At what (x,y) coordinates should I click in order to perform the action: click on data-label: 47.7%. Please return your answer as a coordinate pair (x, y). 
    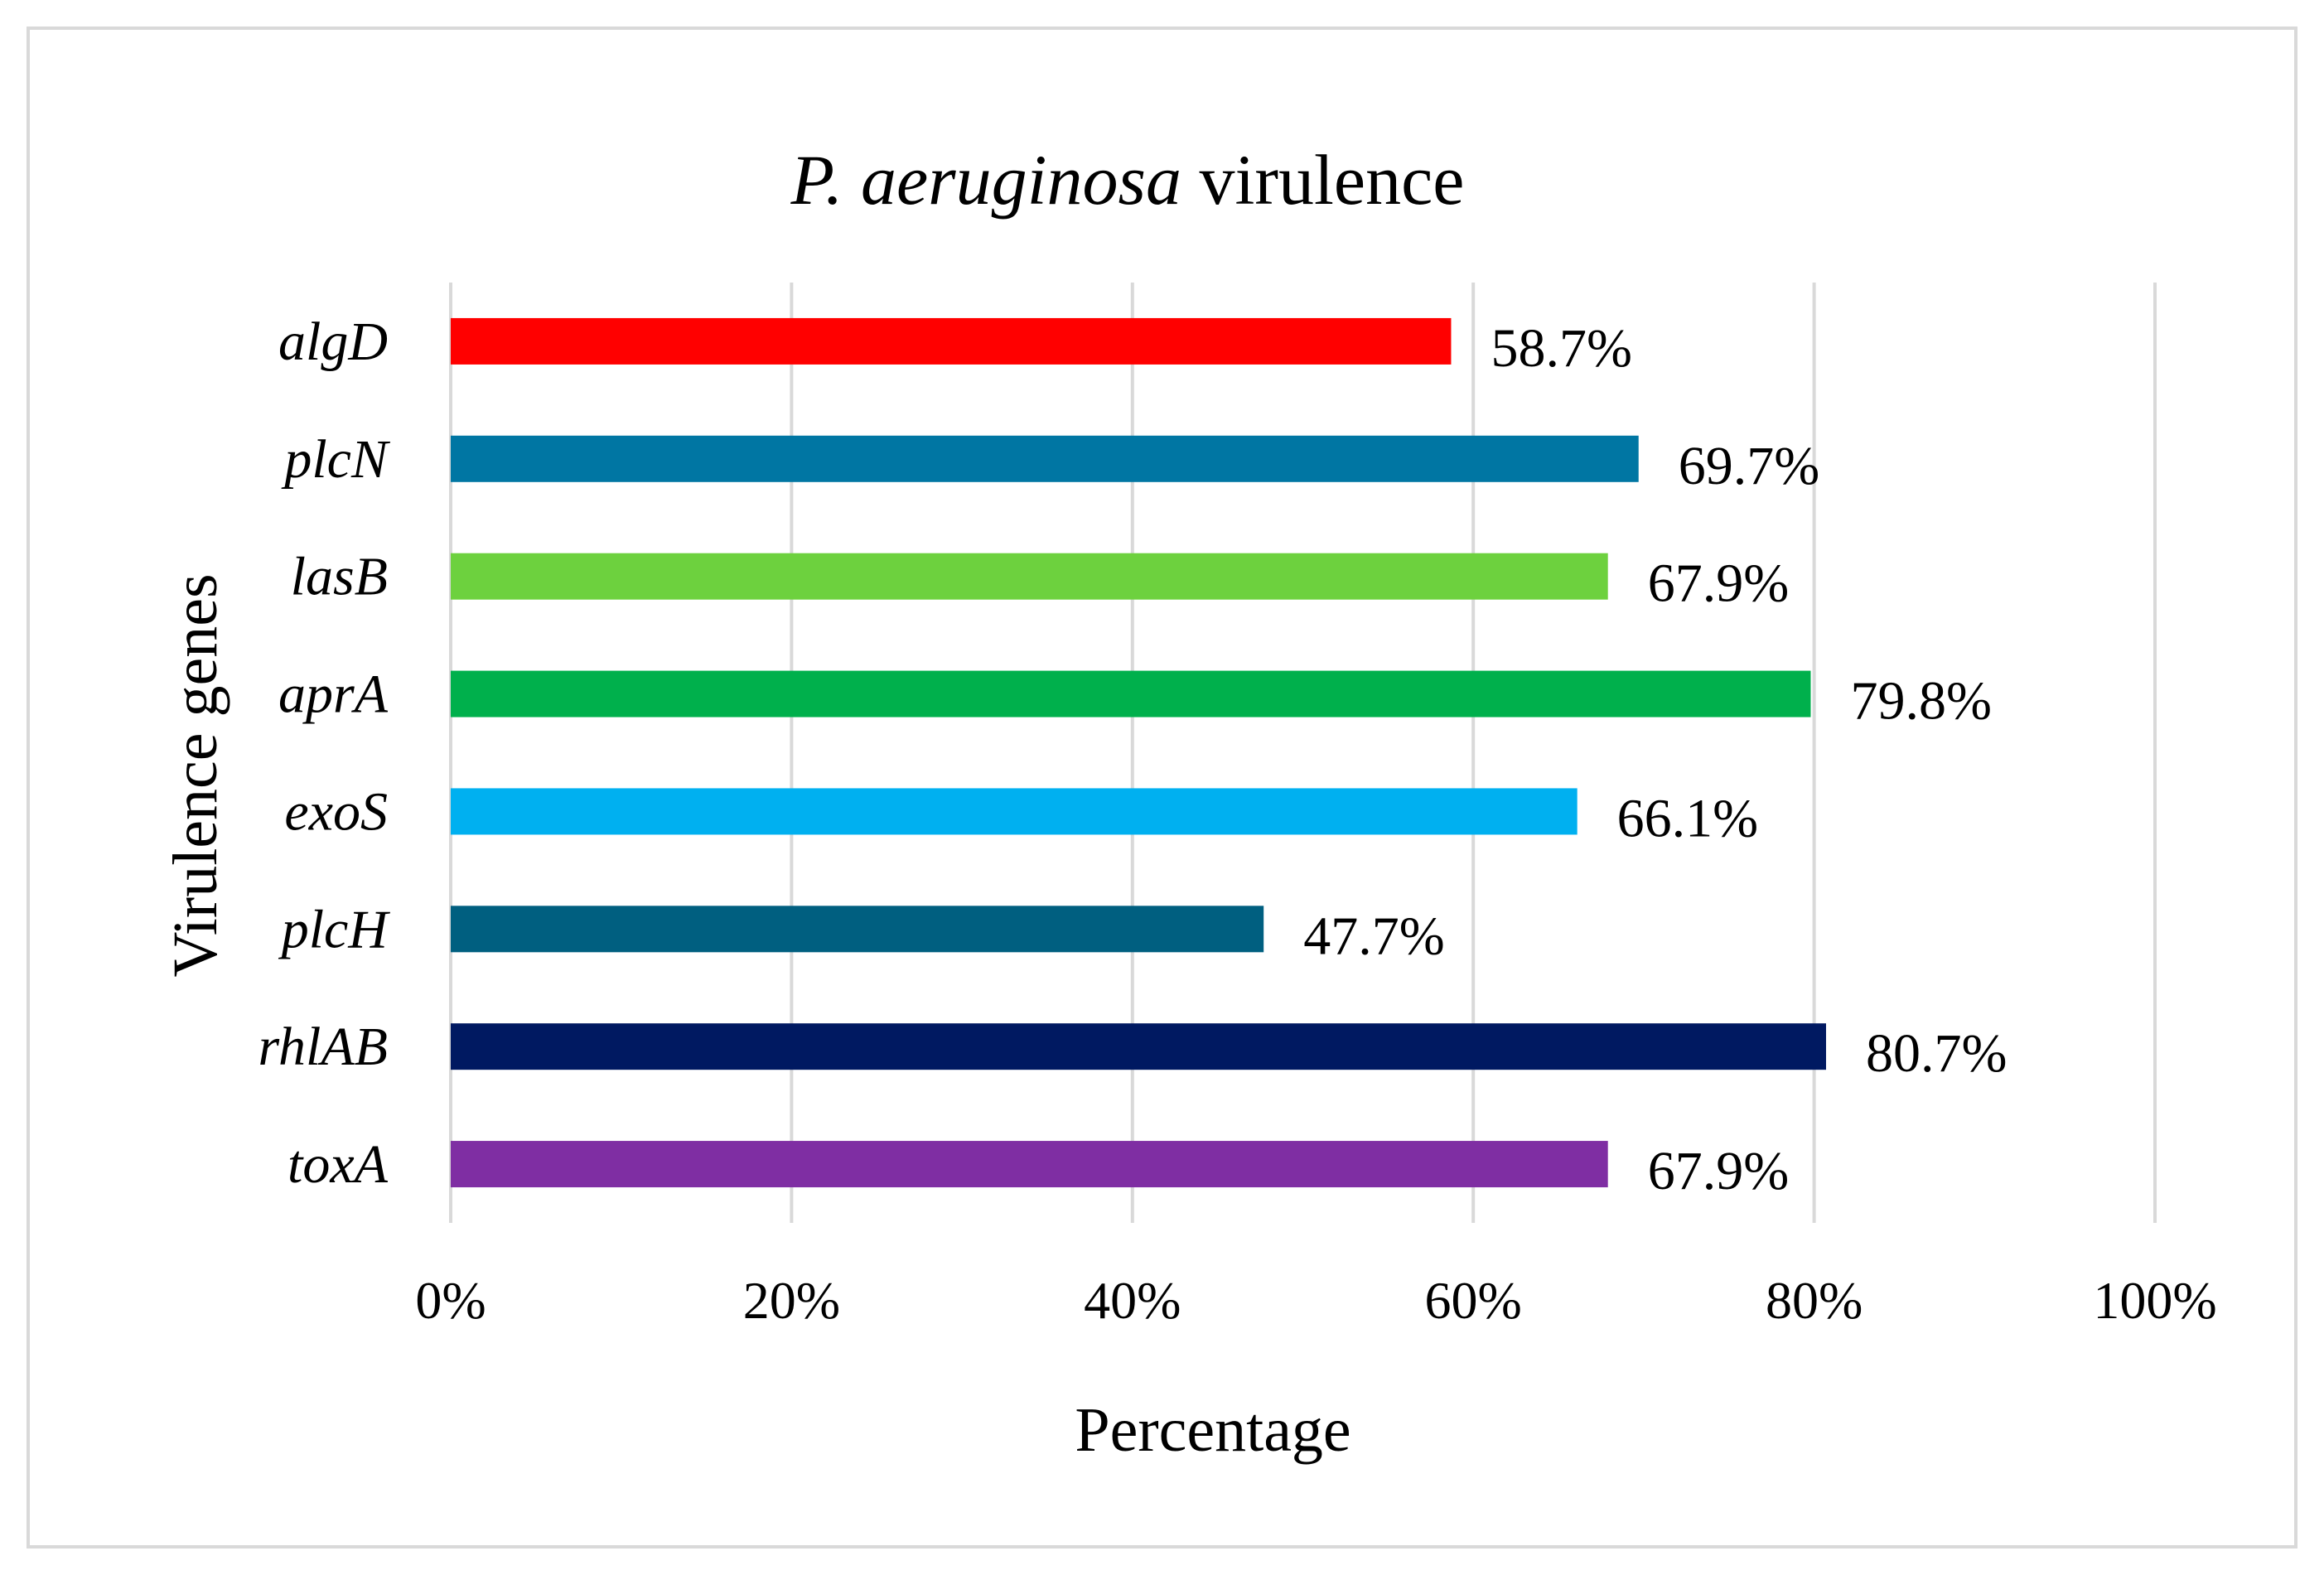
    Looking at the image, I should click on (1373, 936).